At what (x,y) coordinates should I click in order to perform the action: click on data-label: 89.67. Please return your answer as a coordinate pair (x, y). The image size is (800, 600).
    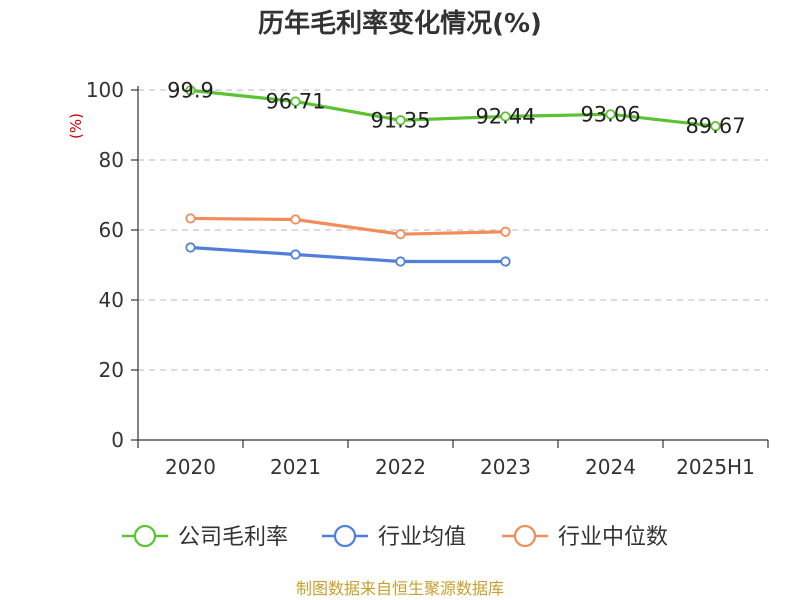
    Looking at the image, I should click on (715, 126).